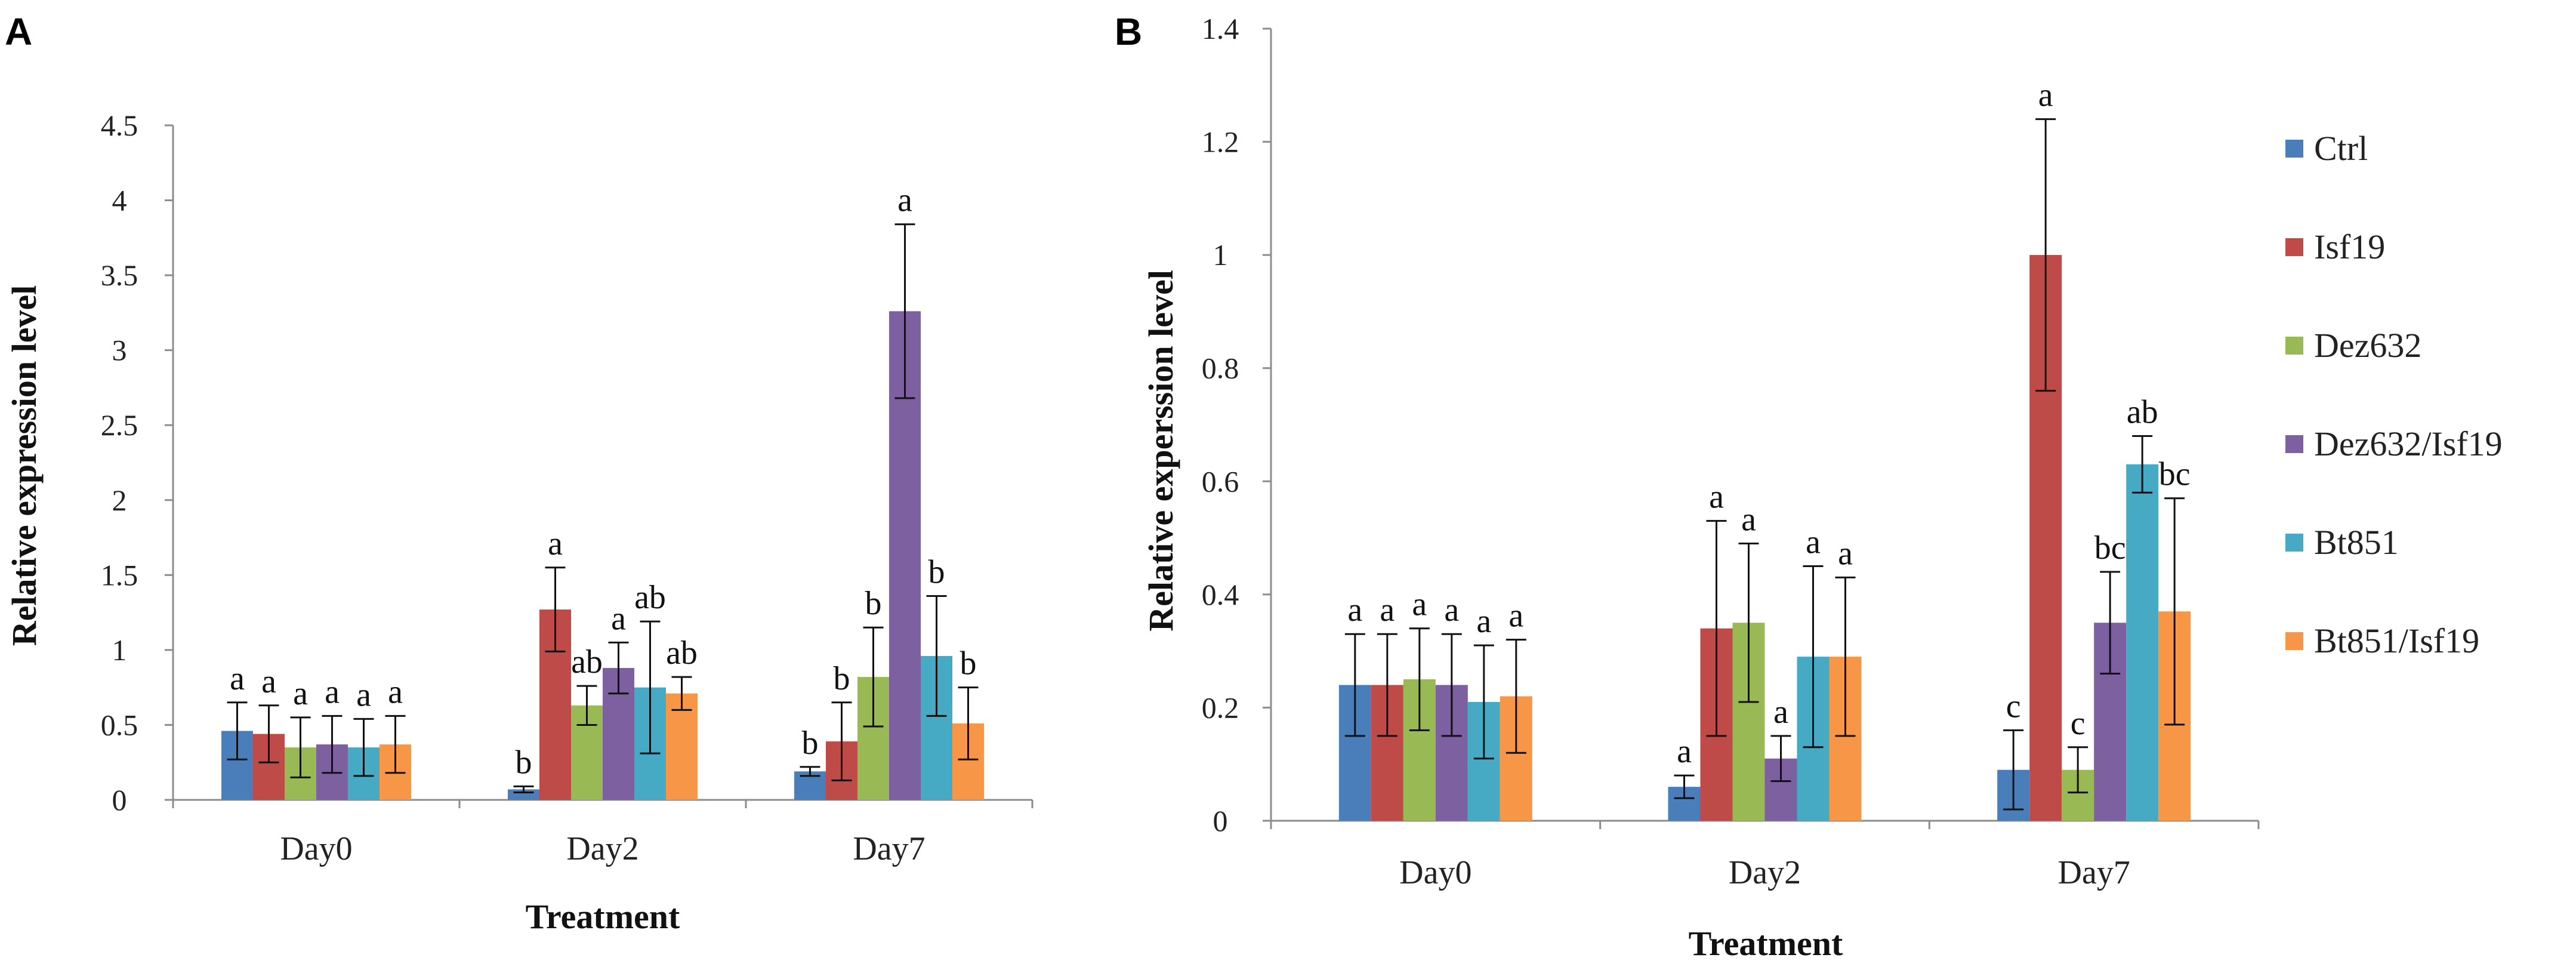  I want to click on y-tick-label: 2, so click(119, 500).